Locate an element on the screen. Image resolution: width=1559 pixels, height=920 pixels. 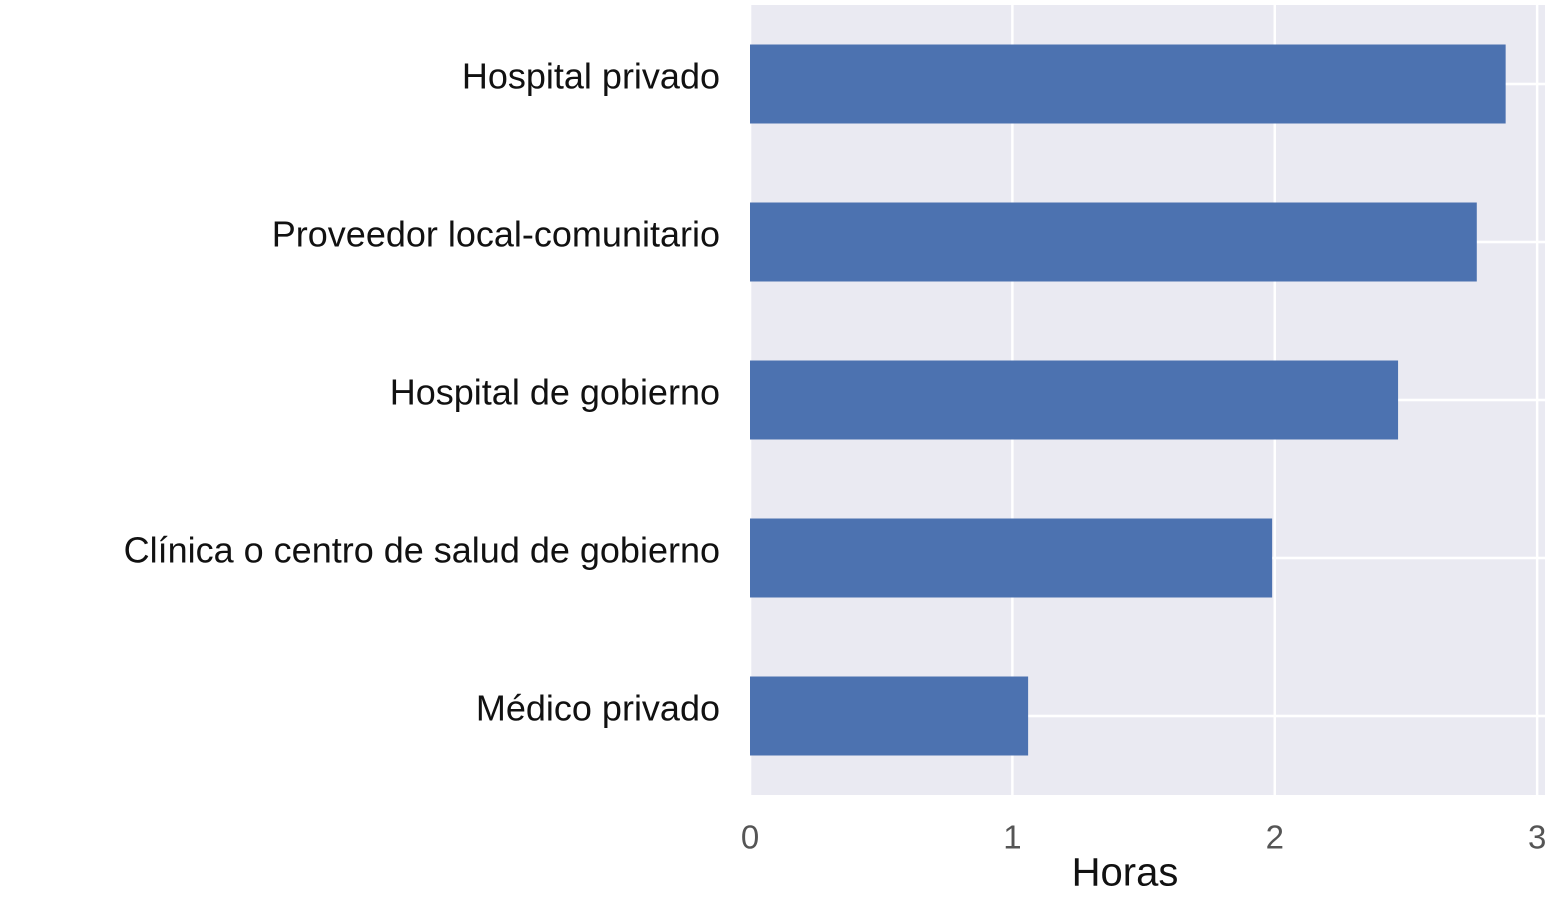
x-tick-label: 0 is located at coordinates (750, 837).